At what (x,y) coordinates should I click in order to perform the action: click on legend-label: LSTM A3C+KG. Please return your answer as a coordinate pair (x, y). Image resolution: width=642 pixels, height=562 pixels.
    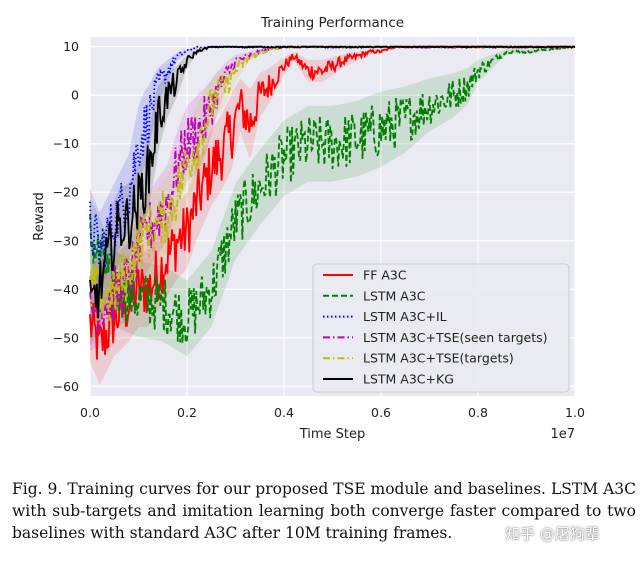
    Looking at the image, I should click on (408, 379).